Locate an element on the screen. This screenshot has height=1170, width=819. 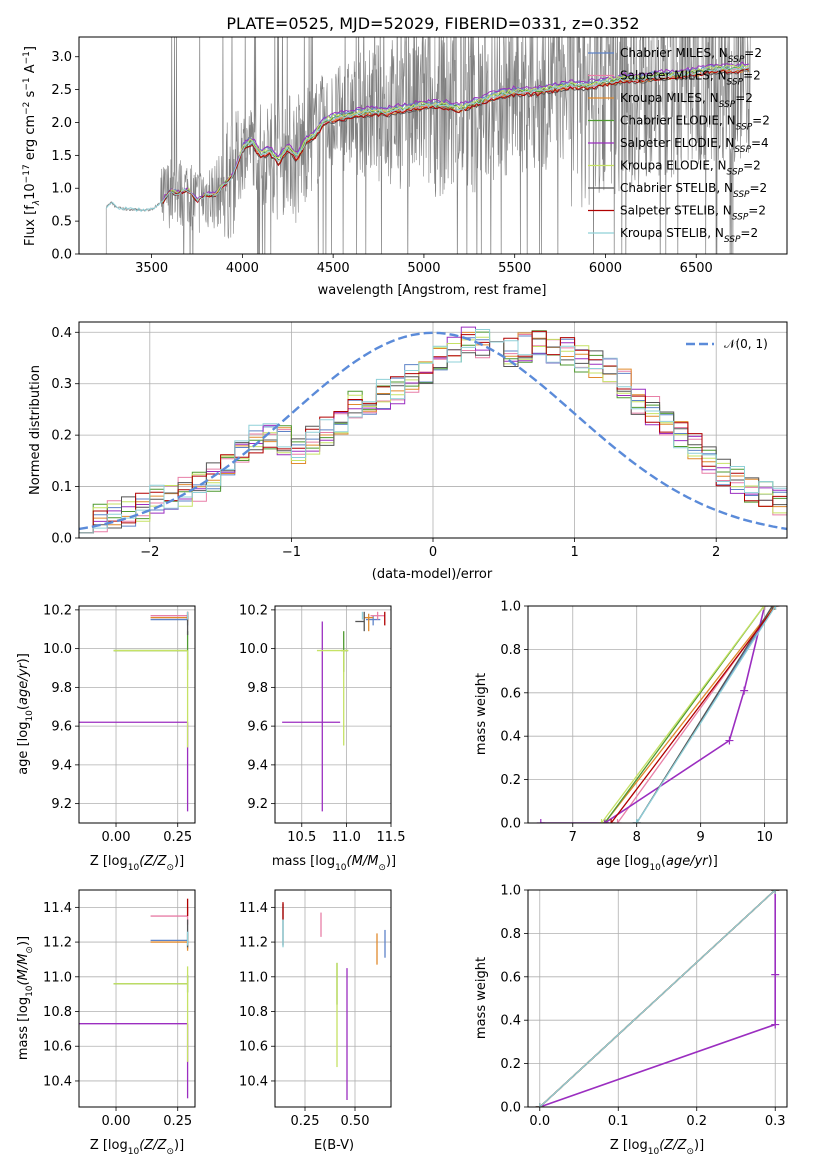
plot-area-age_vs_Z is located at coordinates (134, 711).